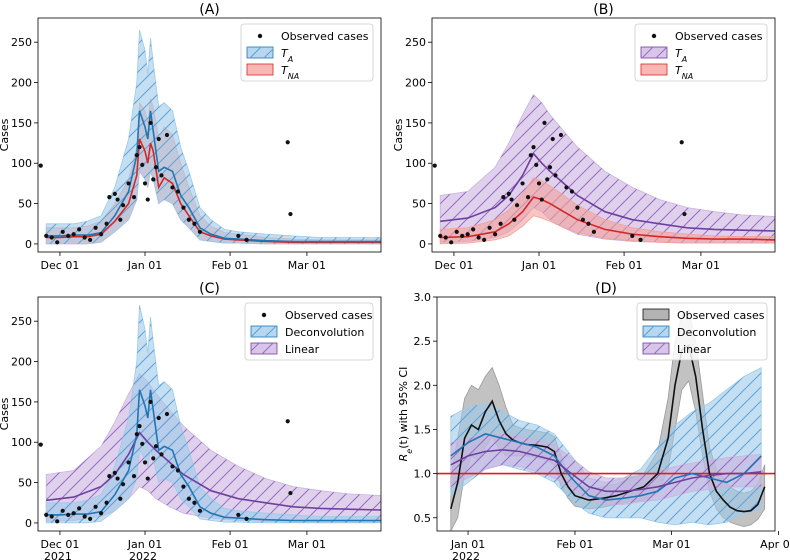 Image resolution: width=790 pixels, height=560 pixels. What do you see at coordinates (656, 314) in the screenshot?
I see `legend-swatch` at bounding box center [656, 314].